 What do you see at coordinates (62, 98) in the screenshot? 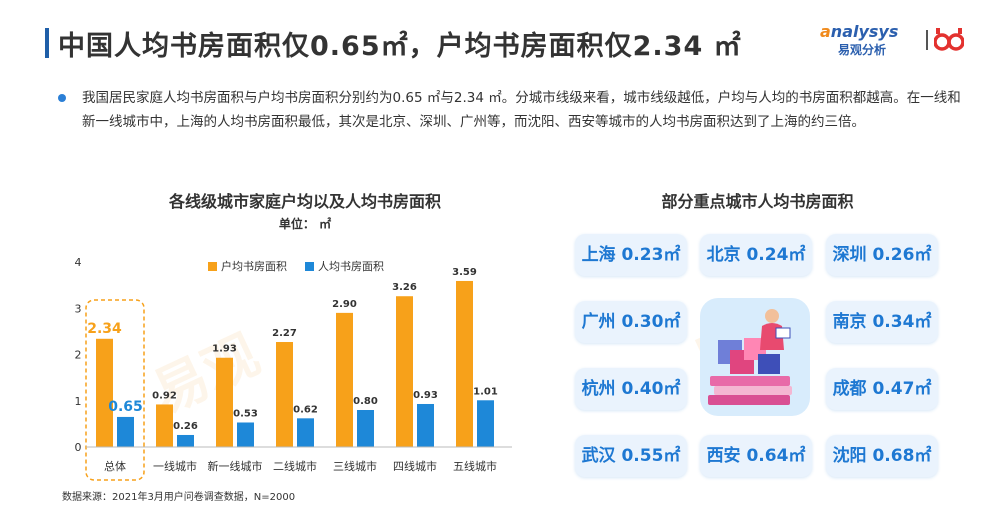
I see `bullet-dot` at bounding box center [62, 98].